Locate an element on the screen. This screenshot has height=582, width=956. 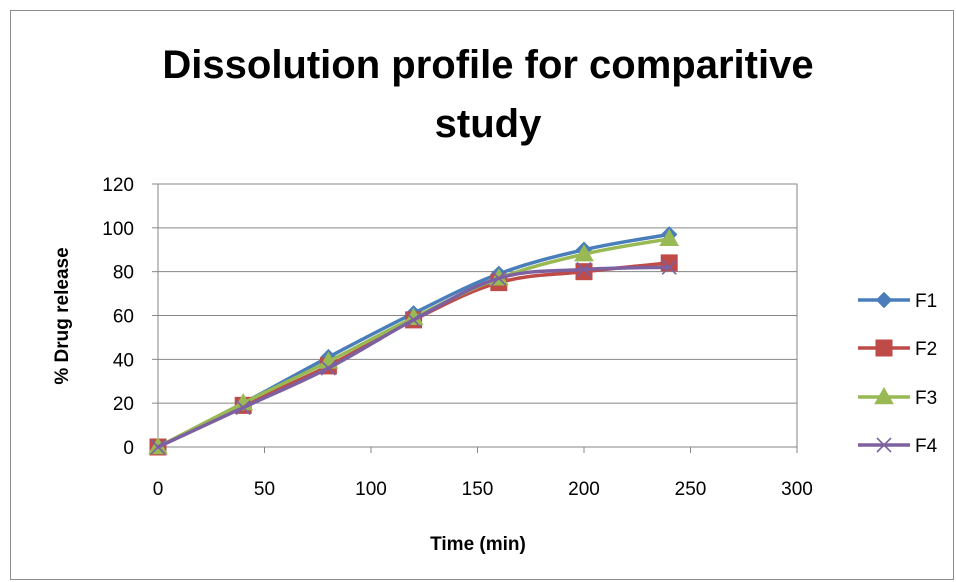
legend-item-f2: F2 is located at coordinates (897, 349).